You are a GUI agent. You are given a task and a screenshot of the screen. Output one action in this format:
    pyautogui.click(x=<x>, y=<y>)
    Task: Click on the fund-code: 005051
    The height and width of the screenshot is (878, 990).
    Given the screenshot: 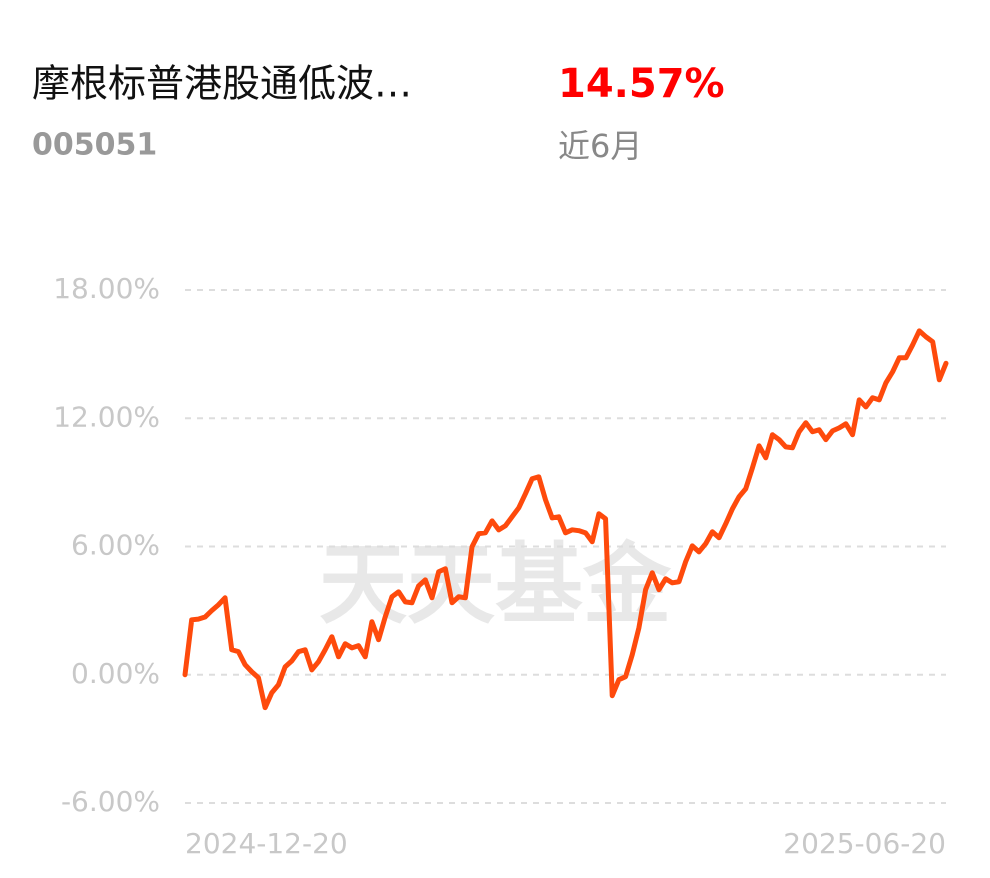 What is the action you would take?
    pyautogui.click(x=94, y=145)
    